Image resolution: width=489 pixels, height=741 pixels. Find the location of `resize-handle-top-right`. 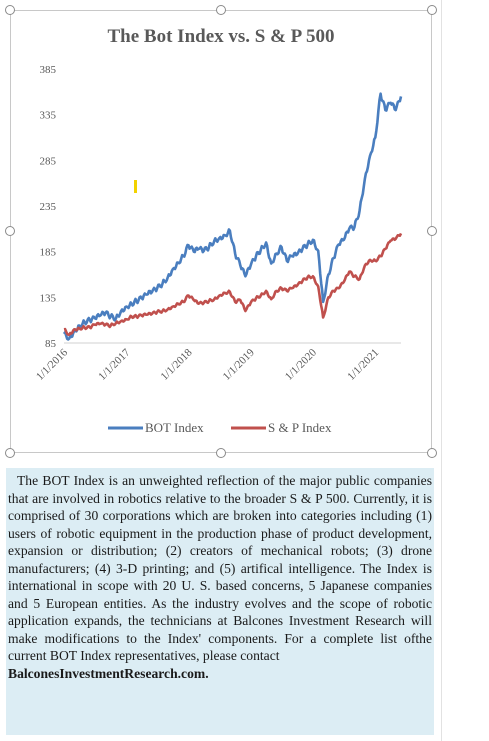

resize-handle-top-right is located at coordinates (432, 10).